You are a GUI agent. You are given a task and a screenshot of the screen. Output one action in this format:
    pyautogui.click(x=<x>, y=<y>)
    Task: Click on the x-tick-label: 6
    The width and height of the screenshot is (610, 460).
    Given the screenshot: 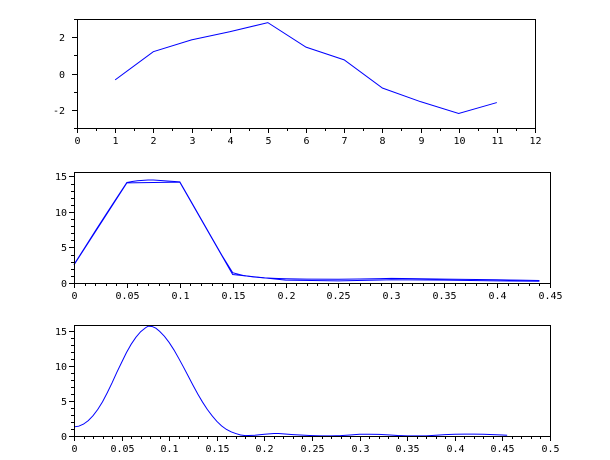 What is the action you would take?
    pyautogui.click(x=306, y=141)
    